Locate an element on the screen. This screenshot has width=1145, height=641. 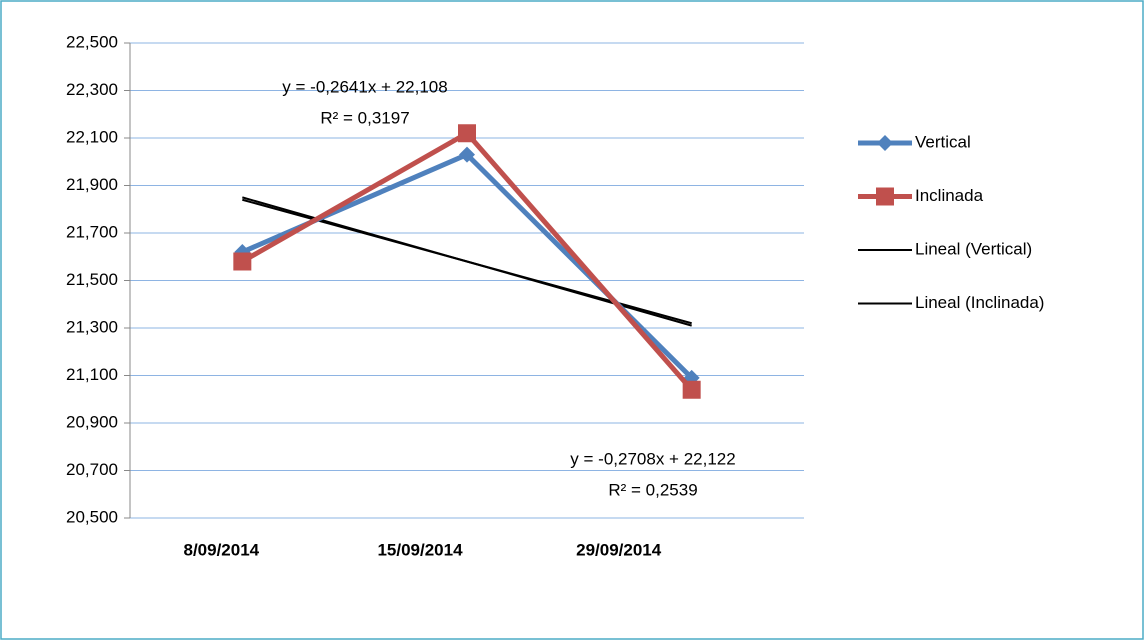
y-tick-label: 22,300 is located at coordinates (92, 89).